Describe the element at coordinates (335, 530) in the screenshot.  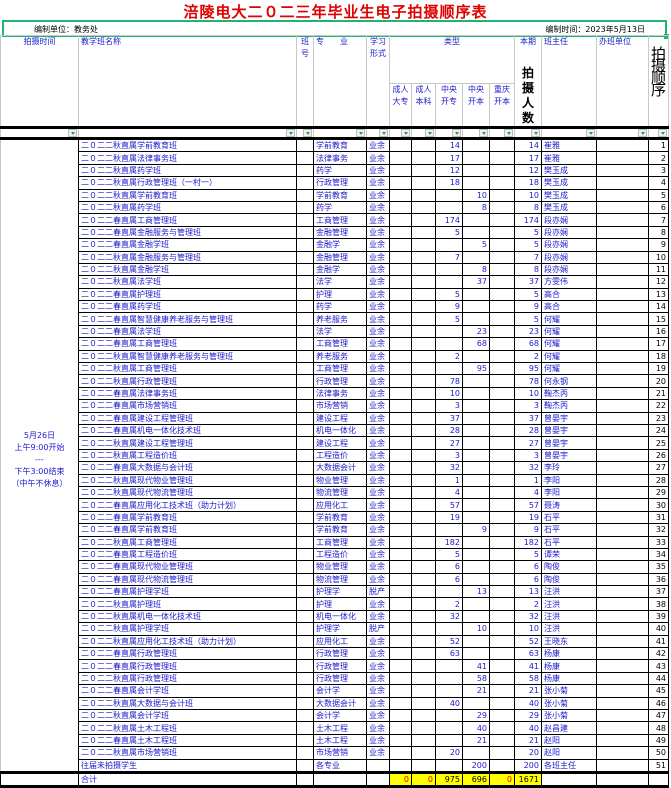
I see `table-row: 二０二二春直属学前教育班 学前教育 业余 9 9 石平 32` at that location.